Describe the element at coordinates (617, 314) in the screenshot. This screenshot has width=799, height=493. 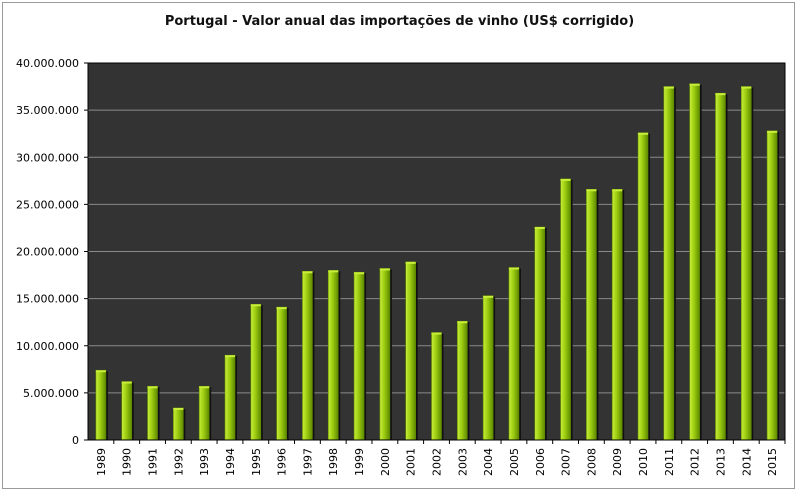
I see `bar-2009` at that location.